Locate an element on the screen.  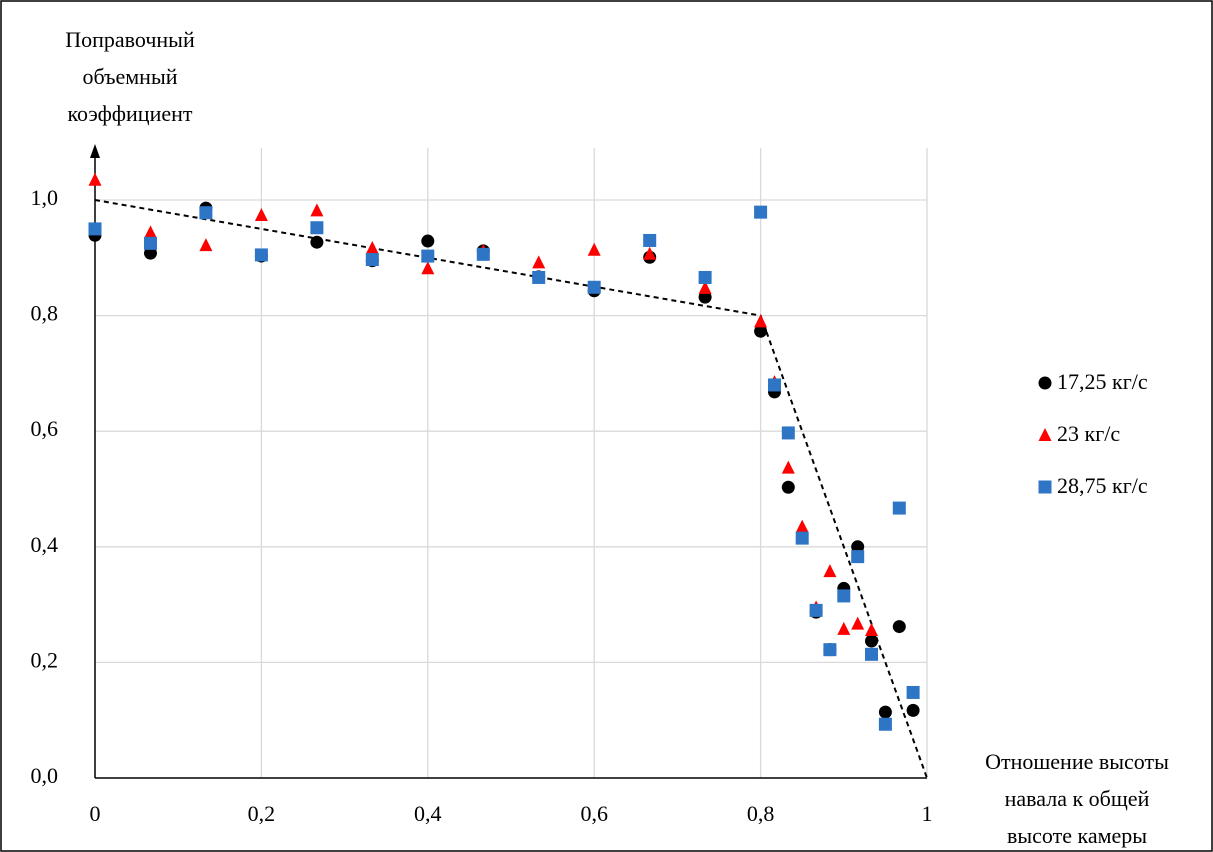
y-tick-label: 0,2 is located at coordinates (45, 659).